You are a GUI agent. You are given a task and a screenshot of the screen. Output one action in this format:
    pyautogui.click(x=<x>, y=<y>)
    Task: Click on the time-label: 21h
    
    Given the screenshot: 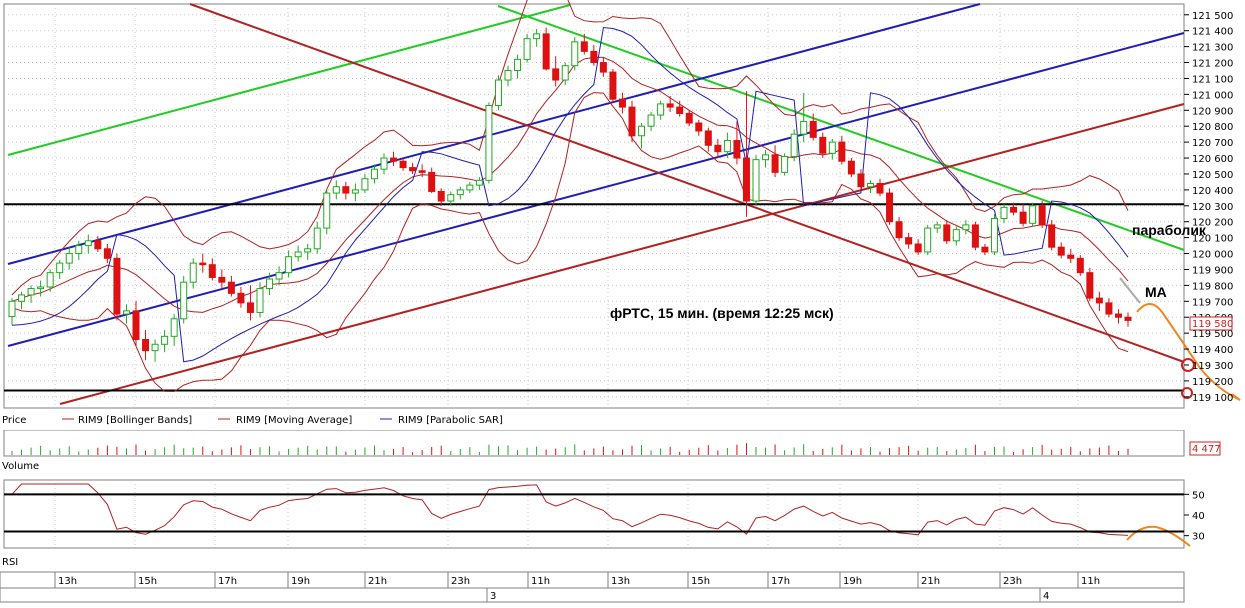 What is the action you would take?
    pyautogui.click(x=930, y=581)
    